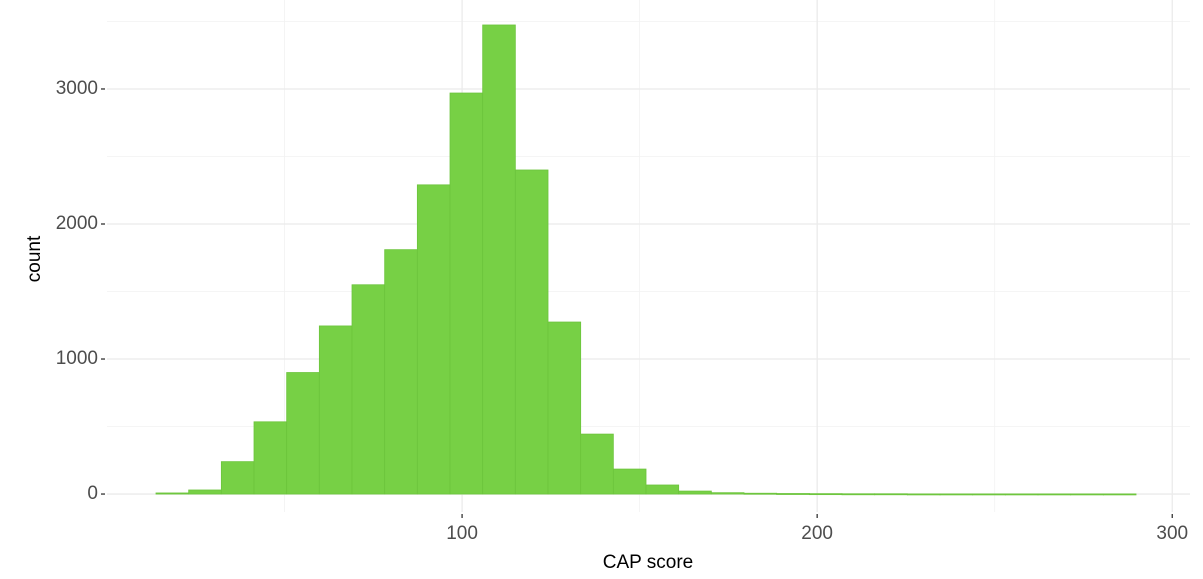 The width and height of the screenshot is (1203, 579). What do you see at coordinates (77, 88) in the screenshot?
I see `y-tick-label: 3000` at bounding box center [77, 88].